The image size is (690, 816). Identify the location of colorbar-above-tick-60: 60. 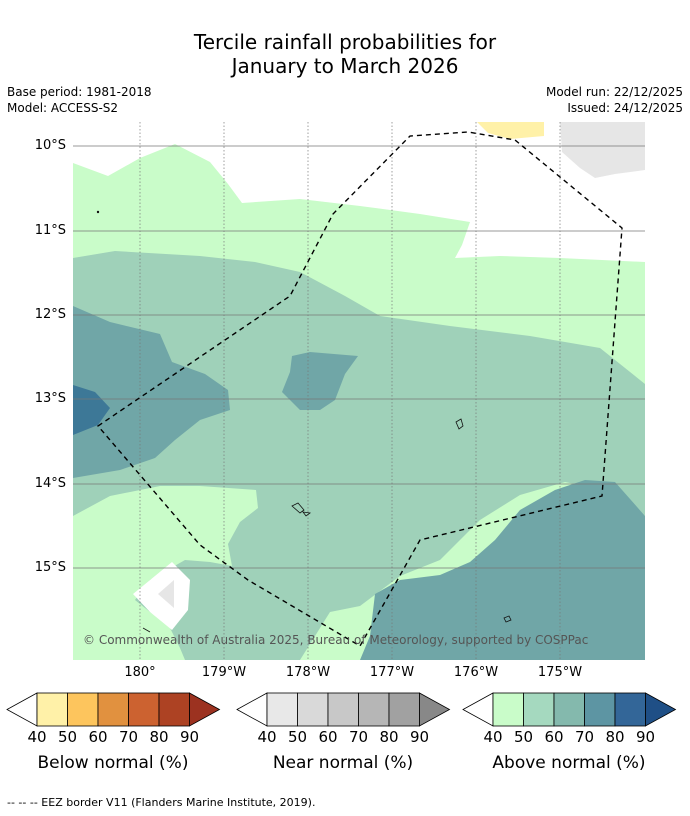
(554, 737).